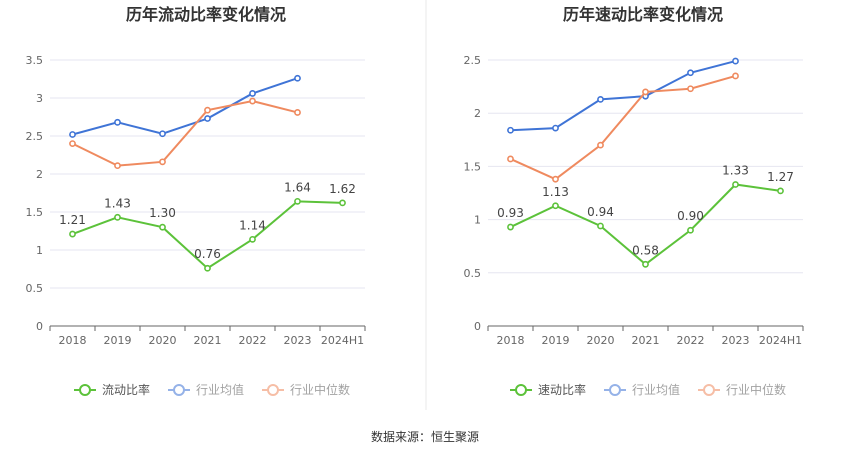 The image size is (850, 459). Describe the element at coordinates (510, 213) in the screenshot. I see `data-label: 0.93` at that location.